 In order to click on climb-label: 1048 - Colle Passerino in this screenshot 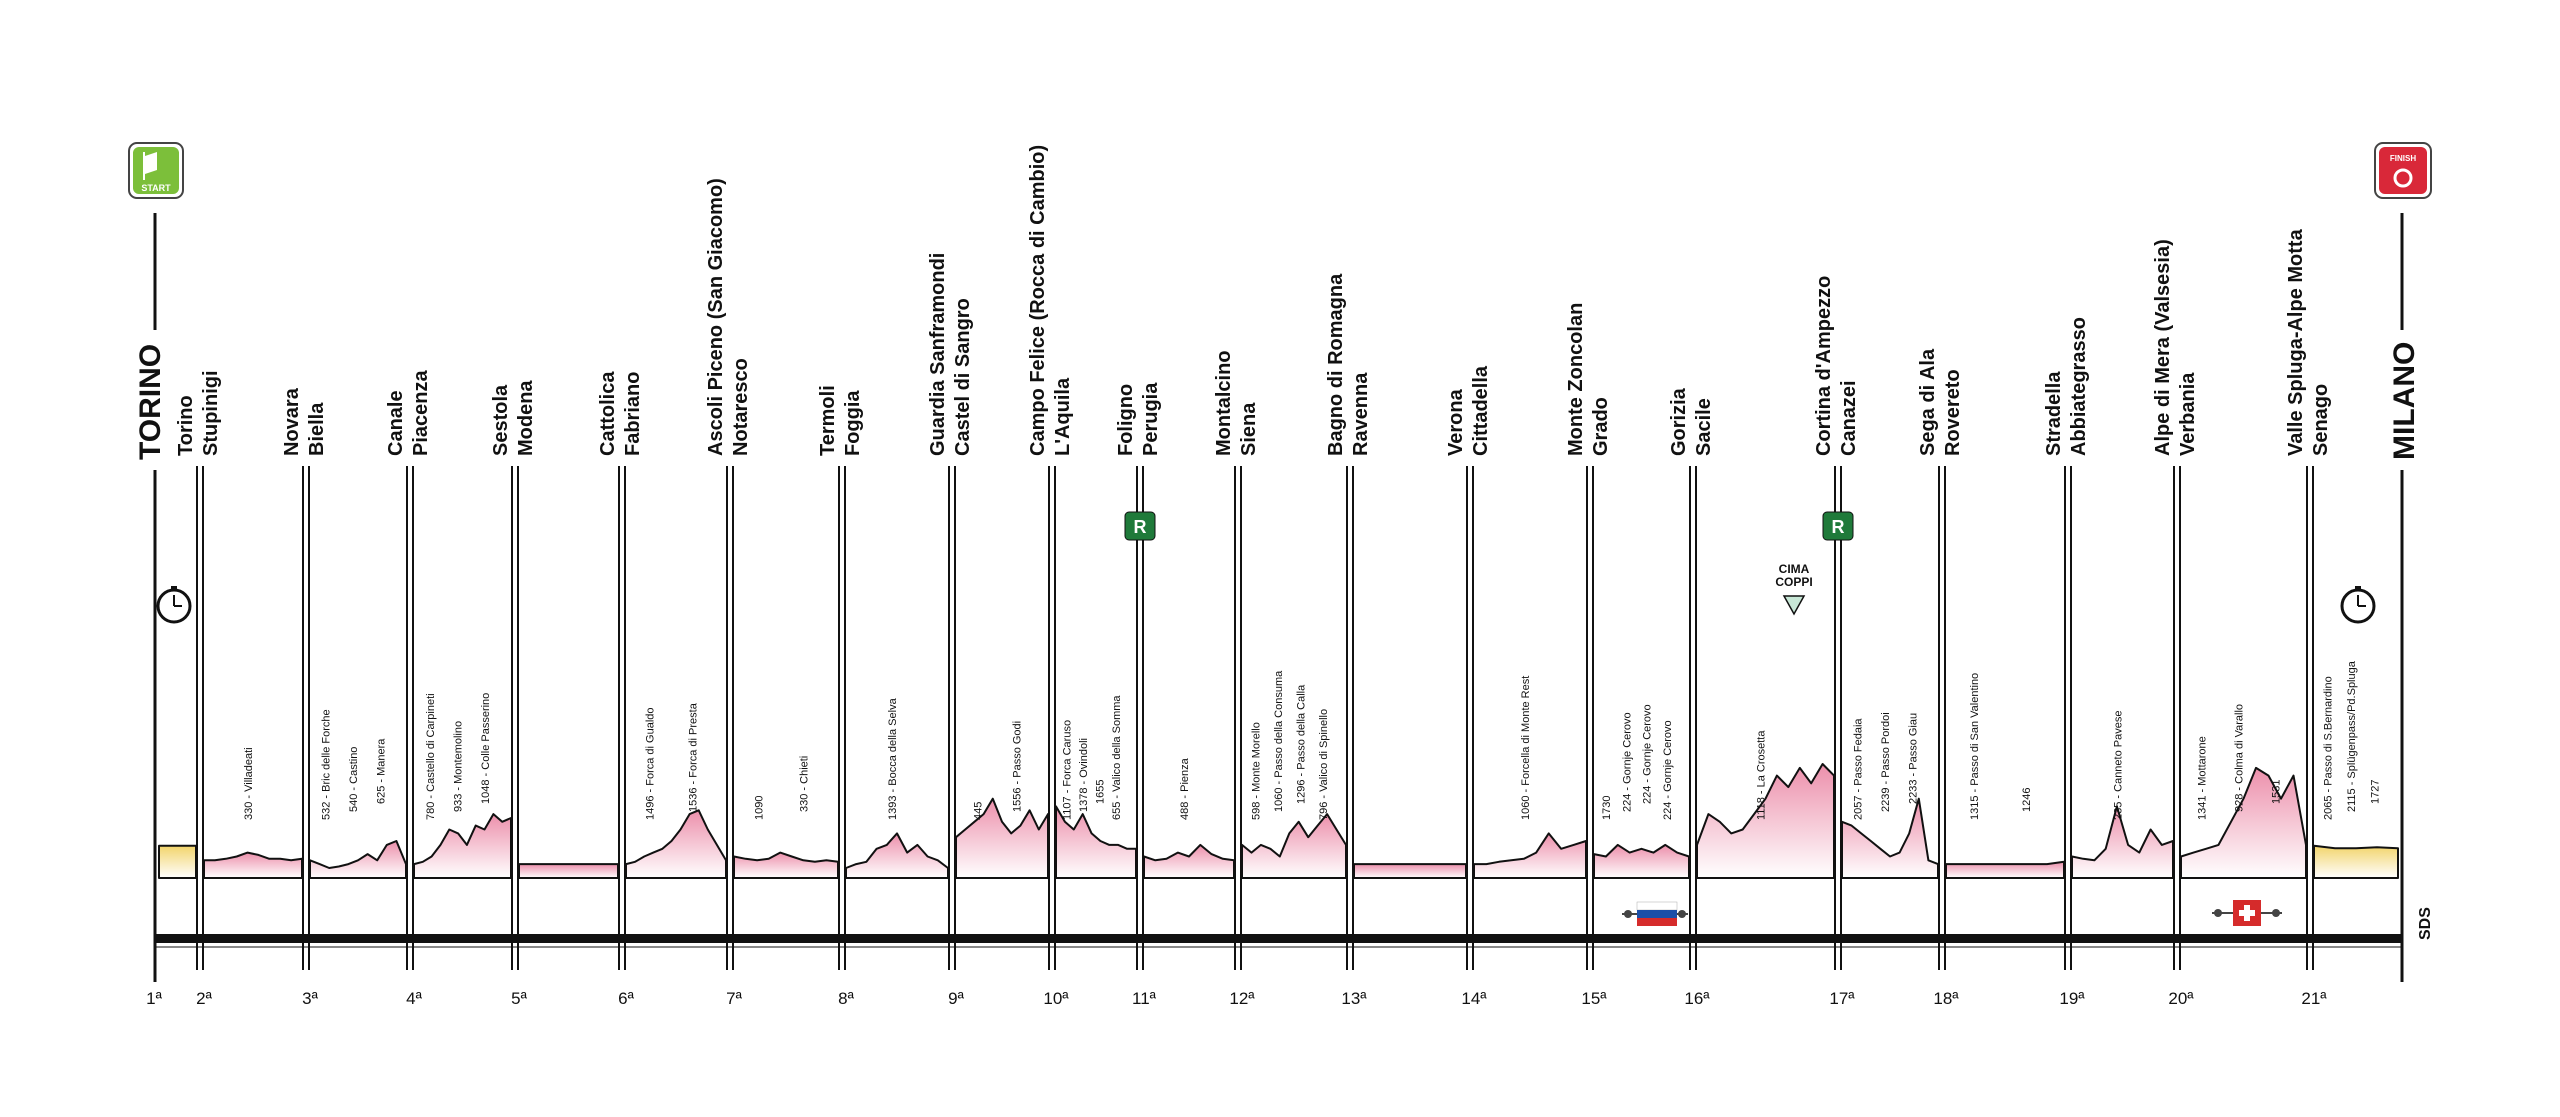, I will do `click(486, 748)`.